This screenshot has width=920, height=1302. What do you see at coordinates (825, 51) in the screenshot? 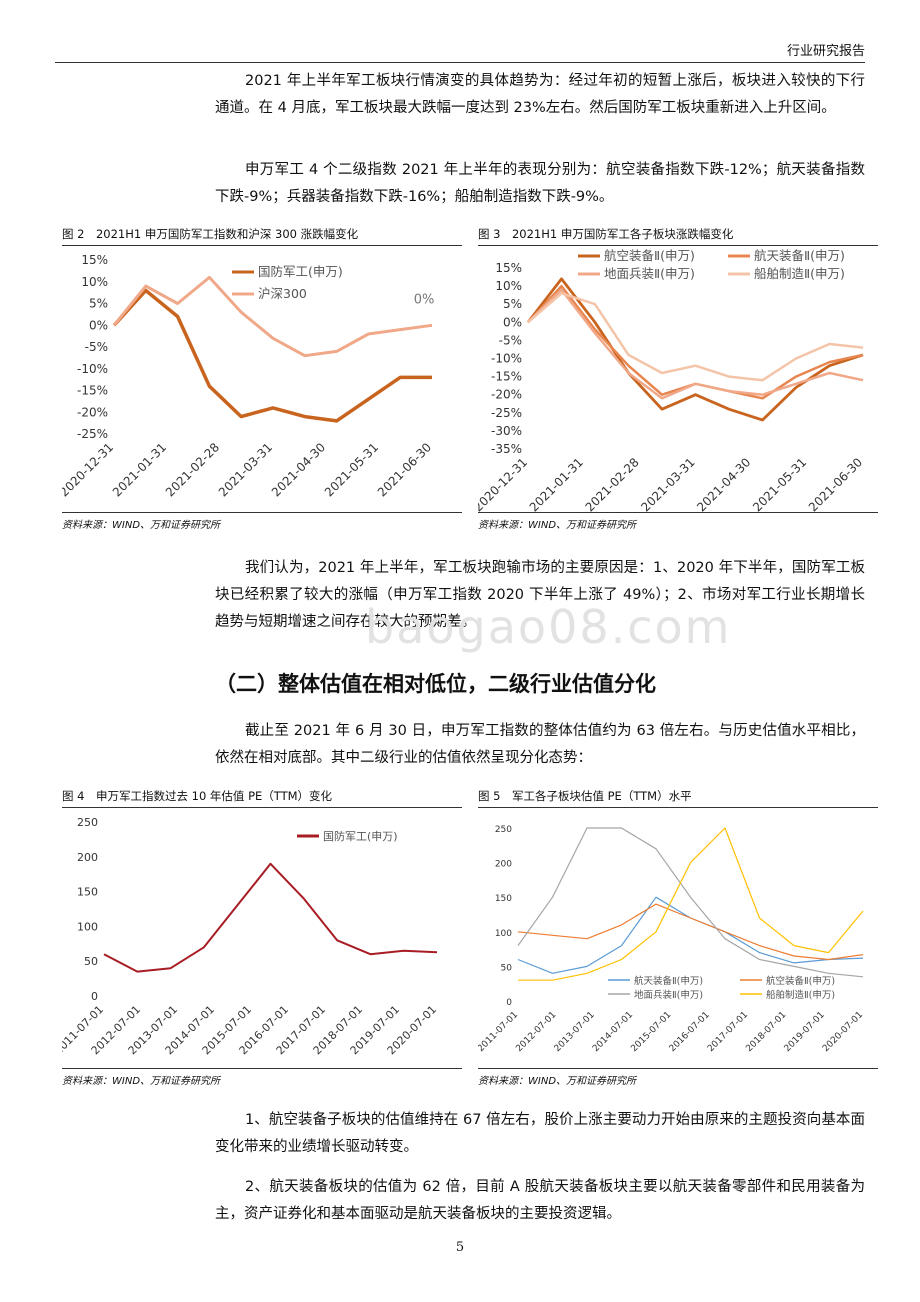
I see `header-title: 行业研究报告` at bounding box center [825, 51].